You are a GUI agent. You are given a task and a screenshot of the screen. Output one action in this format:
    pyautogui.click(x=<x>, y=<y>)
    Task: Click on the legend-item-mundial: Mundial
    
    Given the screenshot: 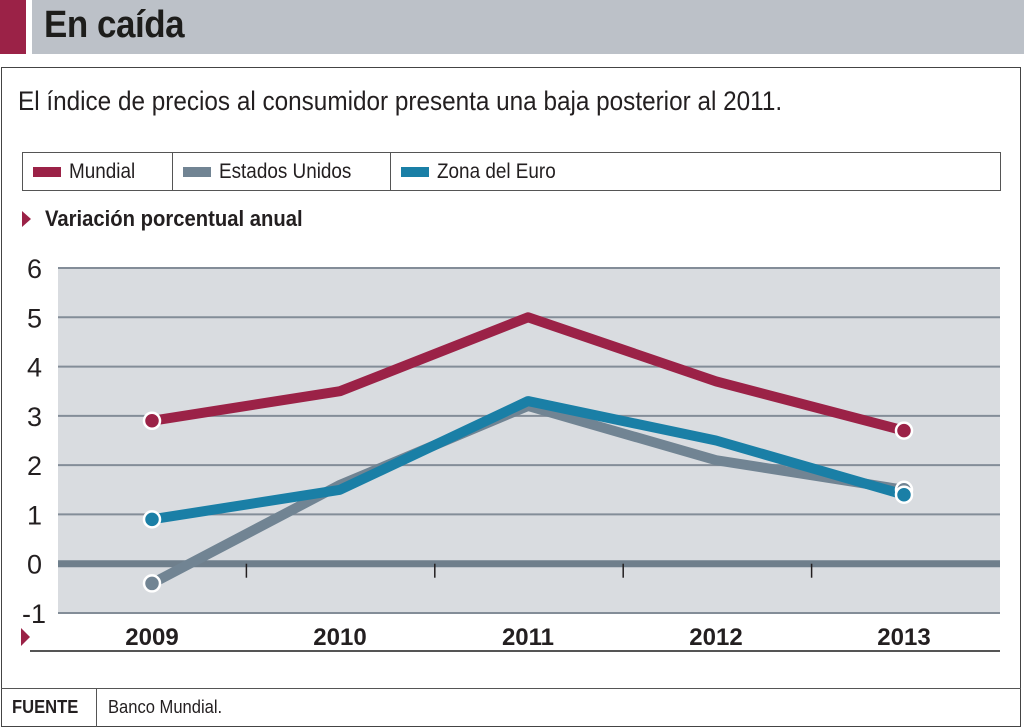 What is the action you would take?
    pyautogui.click(x=98, y=171)
    